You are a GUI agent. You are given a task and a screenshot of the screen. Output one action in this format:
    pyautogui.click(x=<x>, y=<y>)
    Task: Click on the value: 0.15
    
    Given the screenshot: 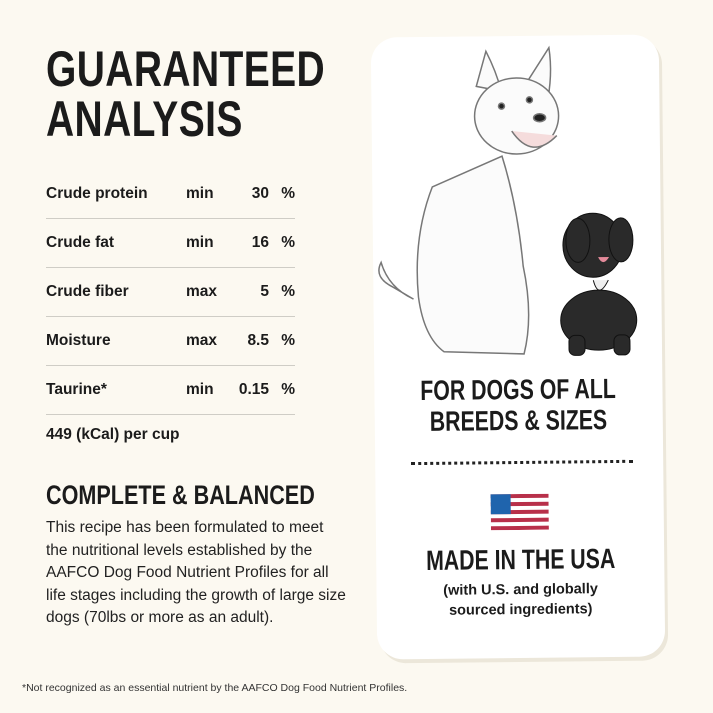 What is the action you would take?
    pyautogui.click(x=253, y=389)
    